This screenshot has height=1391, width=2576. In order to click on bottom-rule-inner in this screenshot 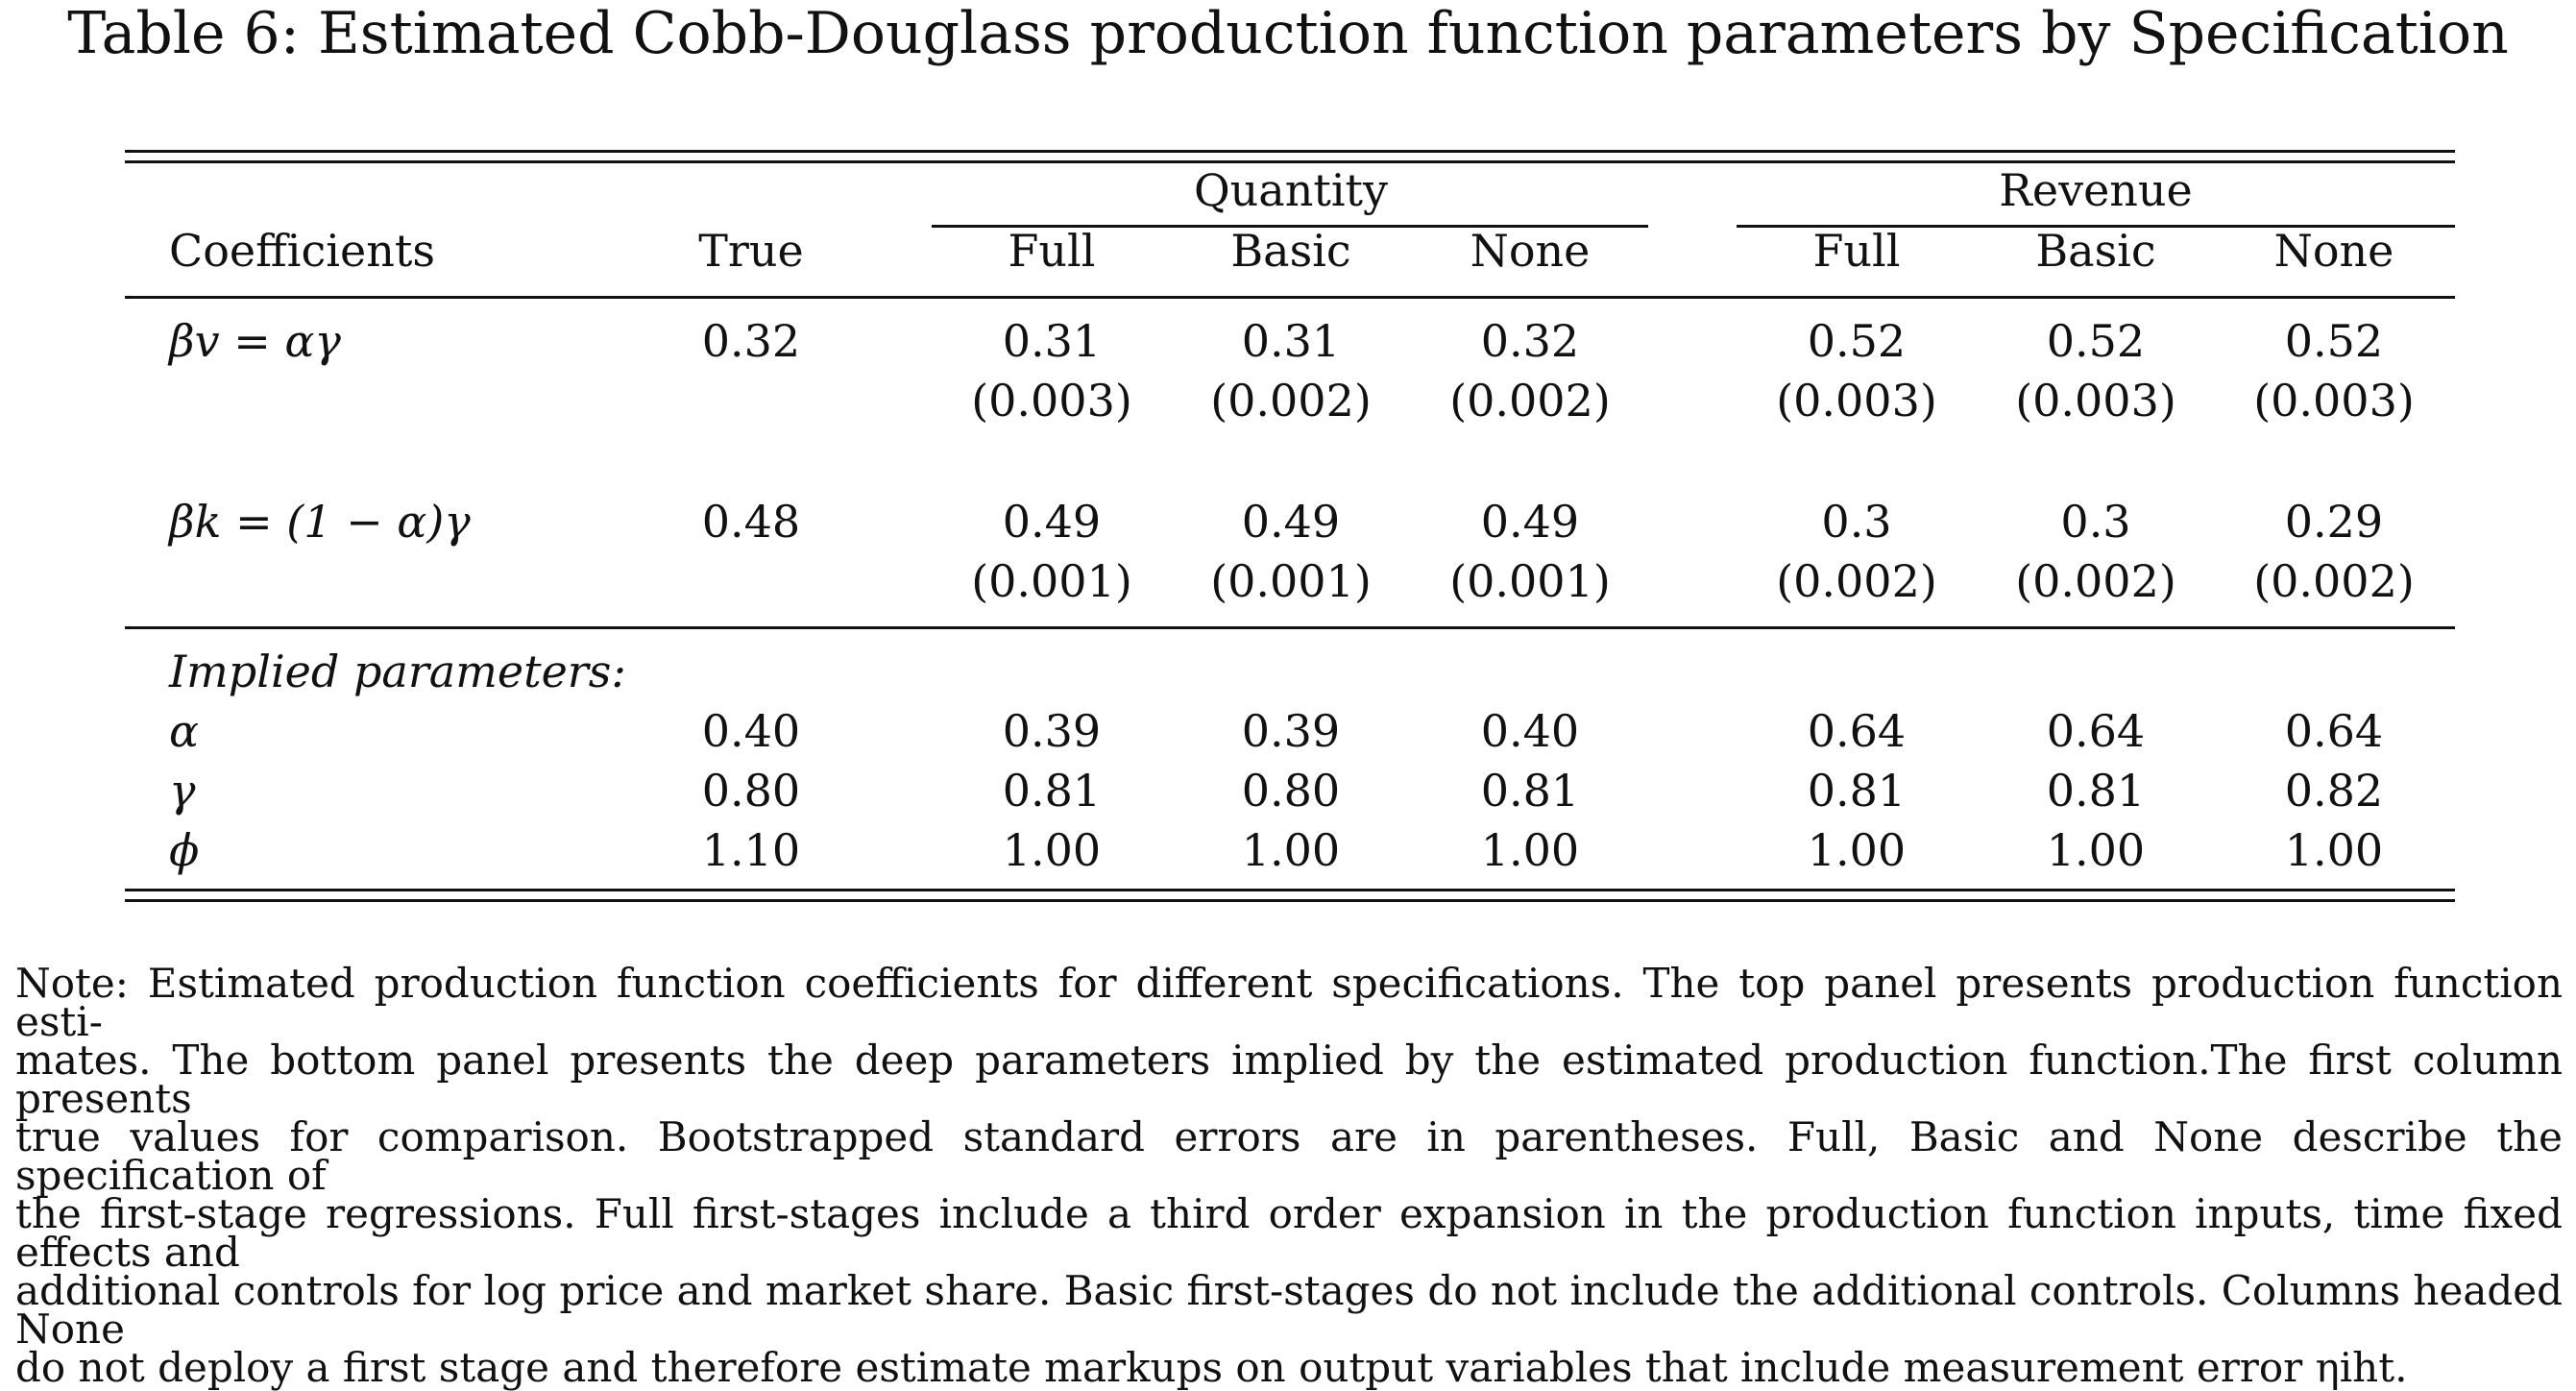, I will do `click(1290, 900)`.